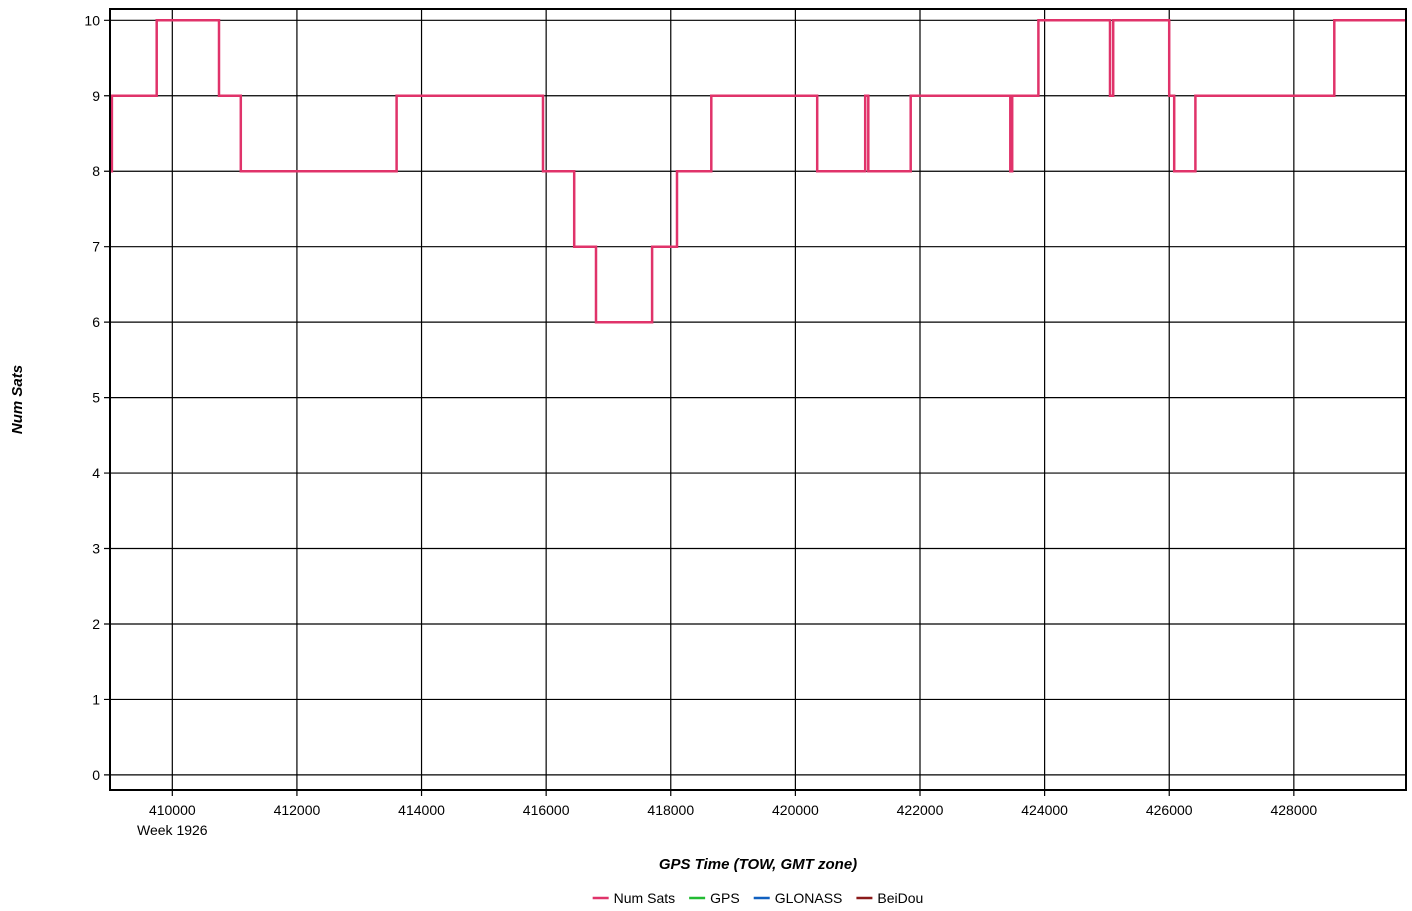  What do you see at coordinates (96, 549) in the screenshot?
I see `y-tick-label: 3` at bounding box center [96, 549].